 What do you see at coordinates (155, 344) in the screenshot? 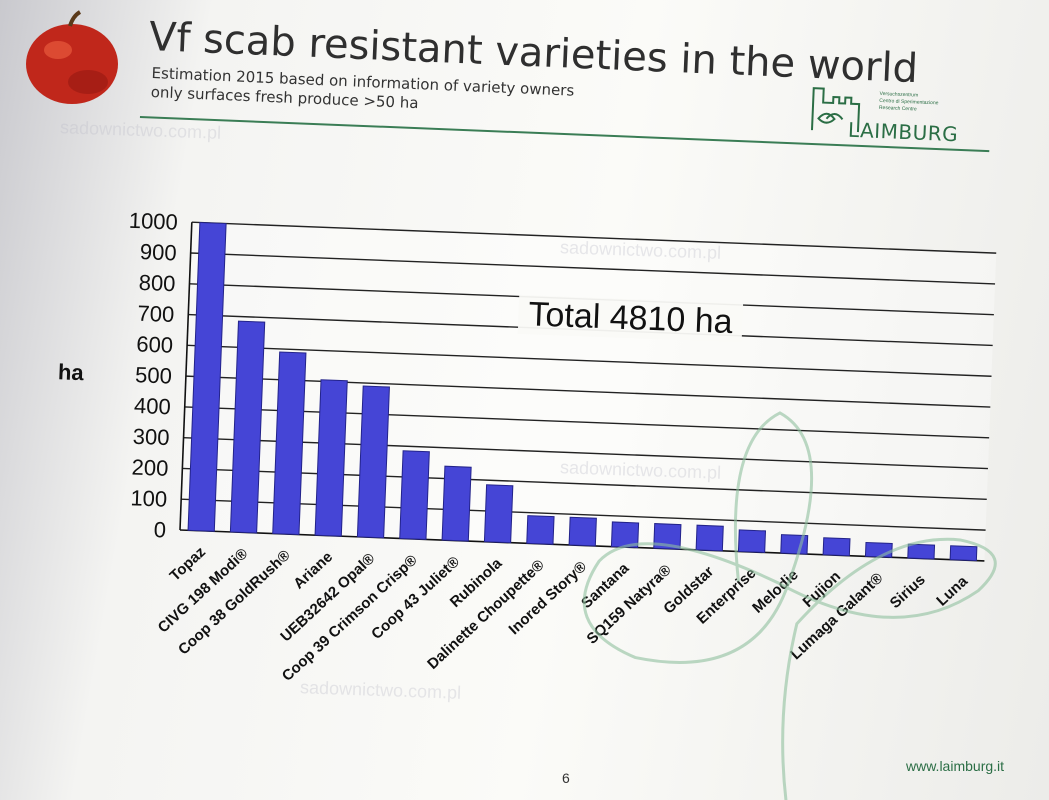
I see `y-tick-label: 600` at bounding box center [155, 344].